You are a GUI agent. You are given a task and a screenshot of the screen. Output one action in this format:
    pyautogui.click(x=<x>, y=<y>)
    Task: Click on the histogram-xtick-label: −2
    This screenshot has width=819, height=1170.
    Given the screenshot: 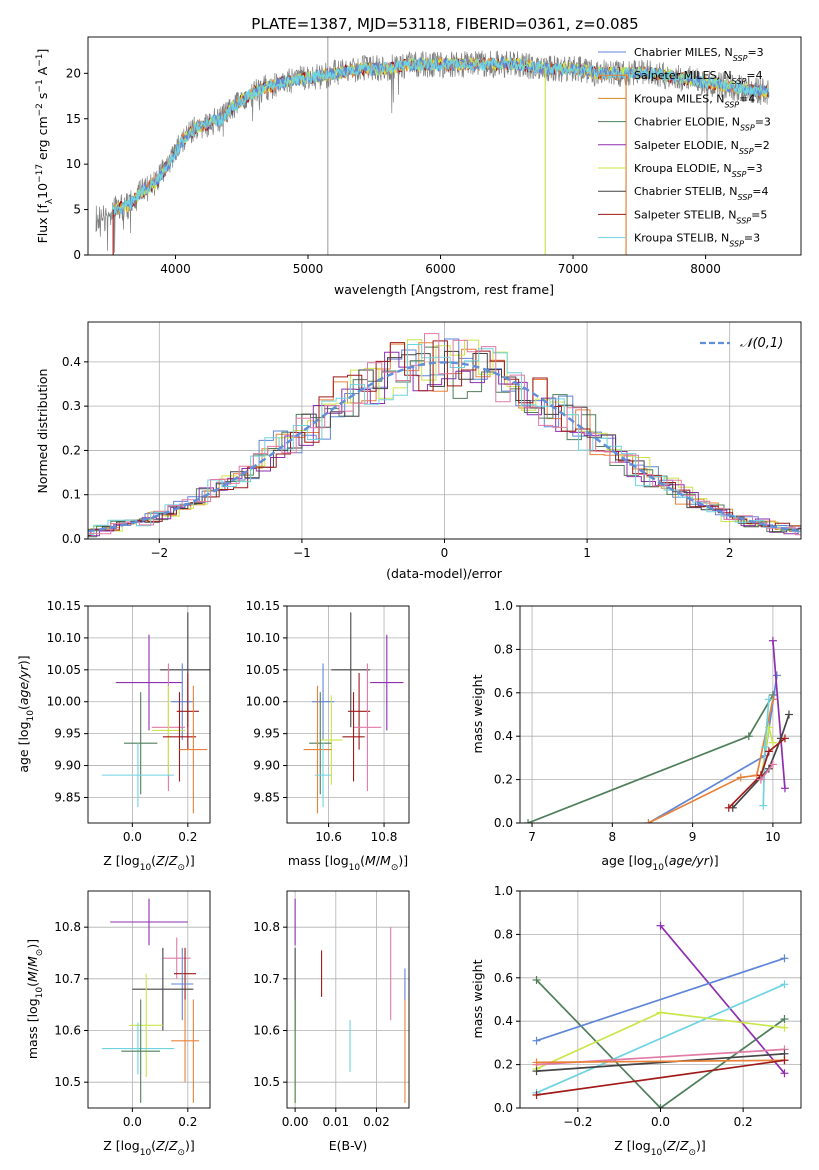 What is the action you would take?
    pyautogui.click(x=159, y=553)
    